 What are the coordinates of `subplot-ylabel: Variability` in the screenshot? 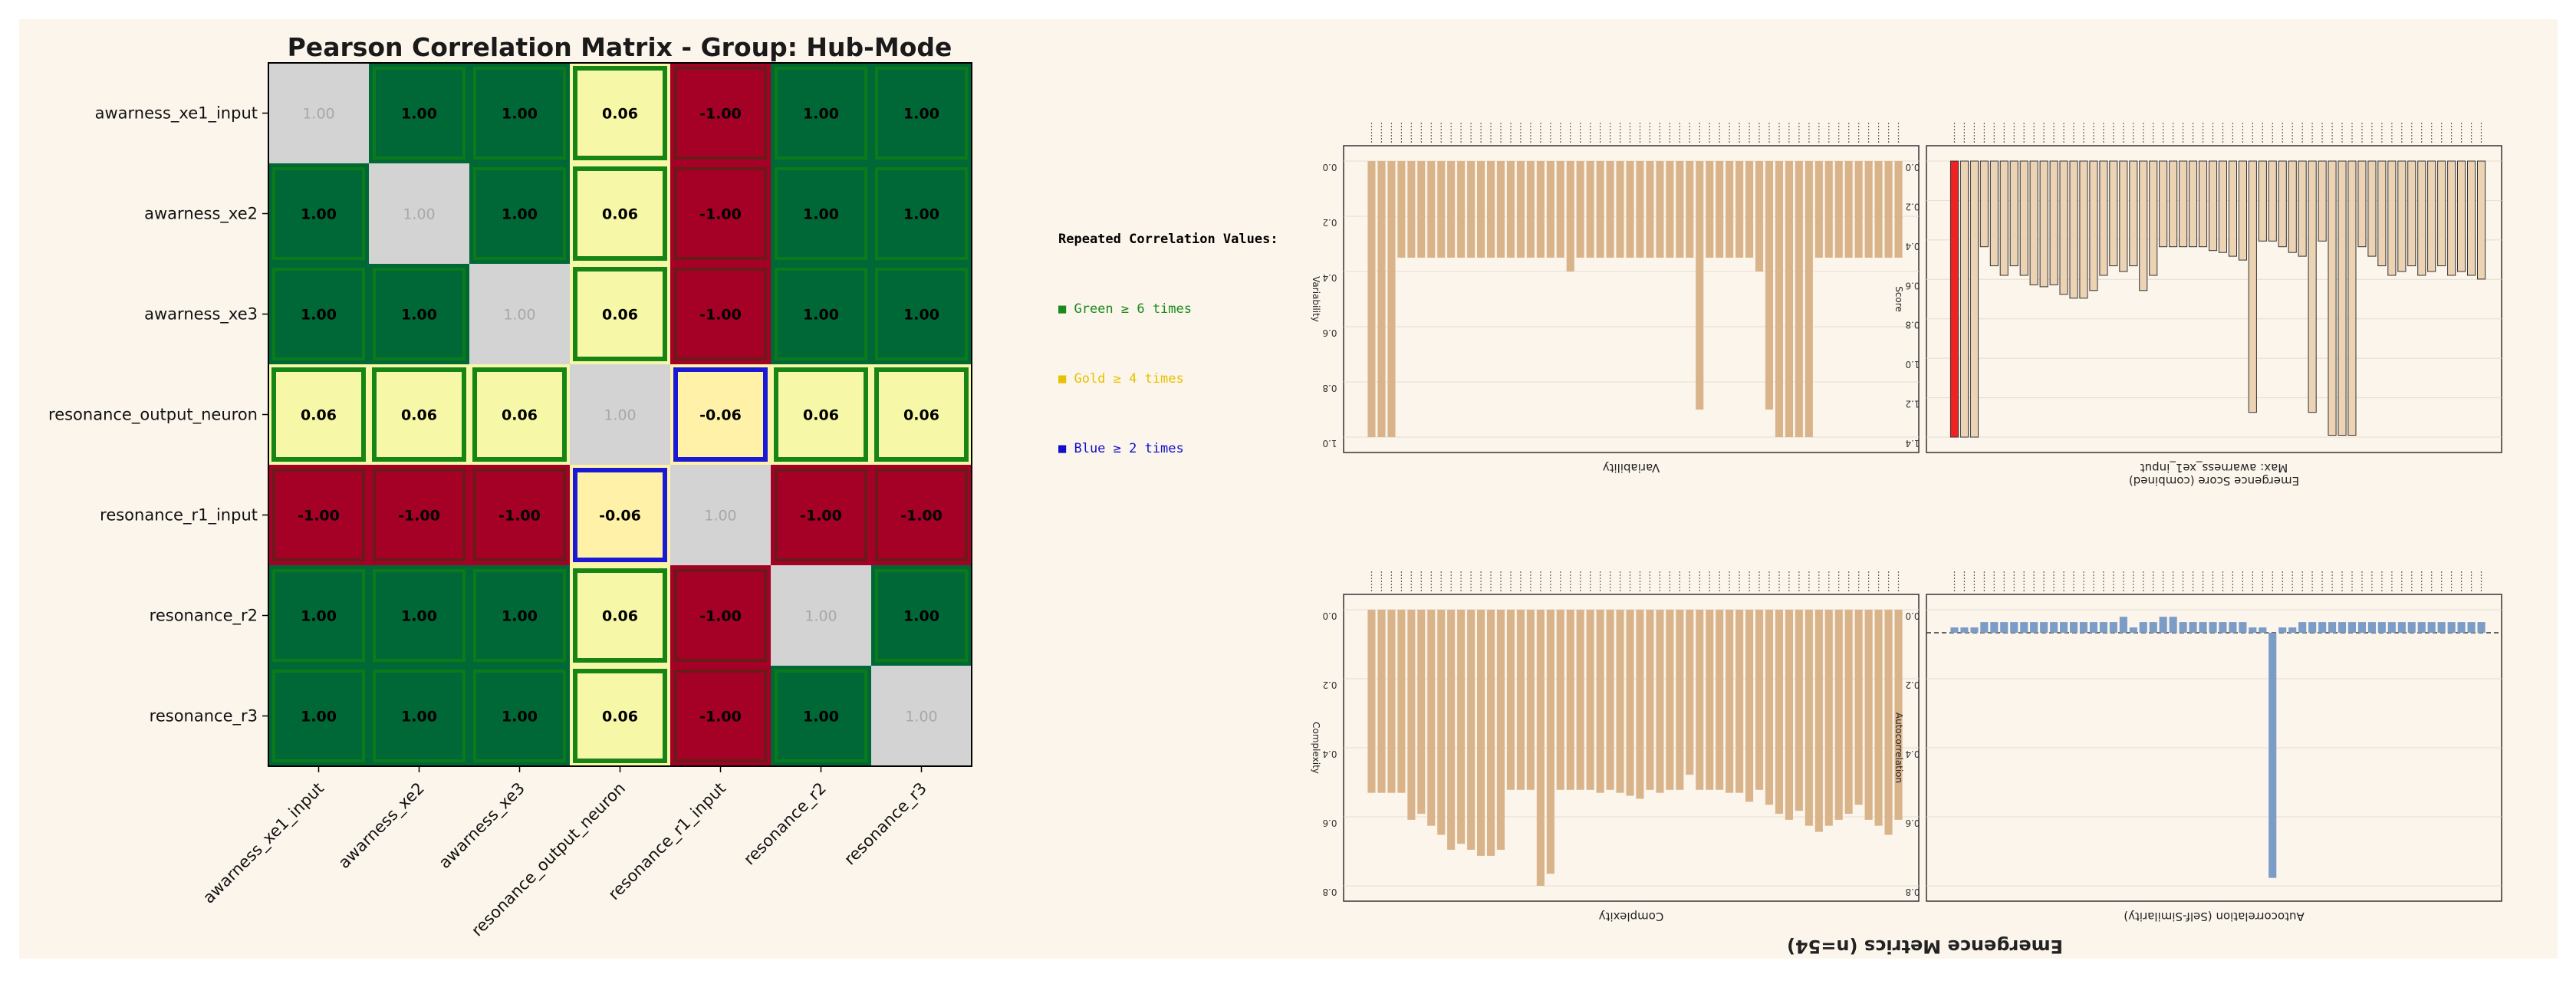 It's located at (1316, 299).